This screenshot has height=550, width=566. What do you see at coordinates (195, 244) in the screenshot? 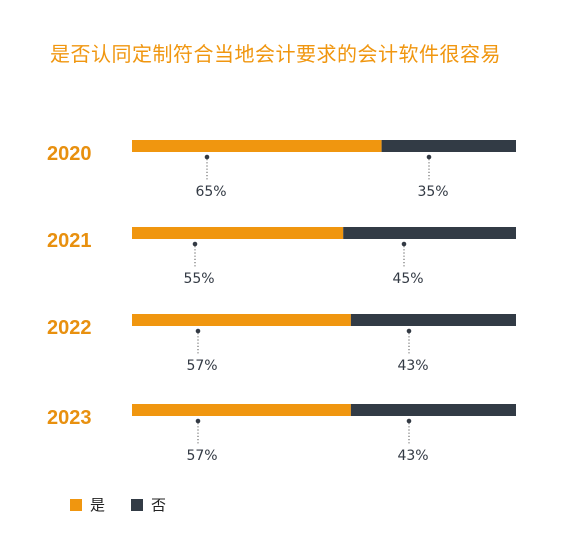
I see `marker-dot-2021-yes` at bounding box center [195, 244].